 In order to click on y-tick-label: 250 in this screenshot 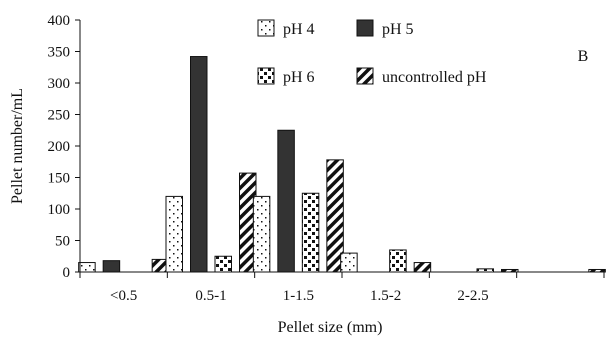, I will do `click(59, 116)`.